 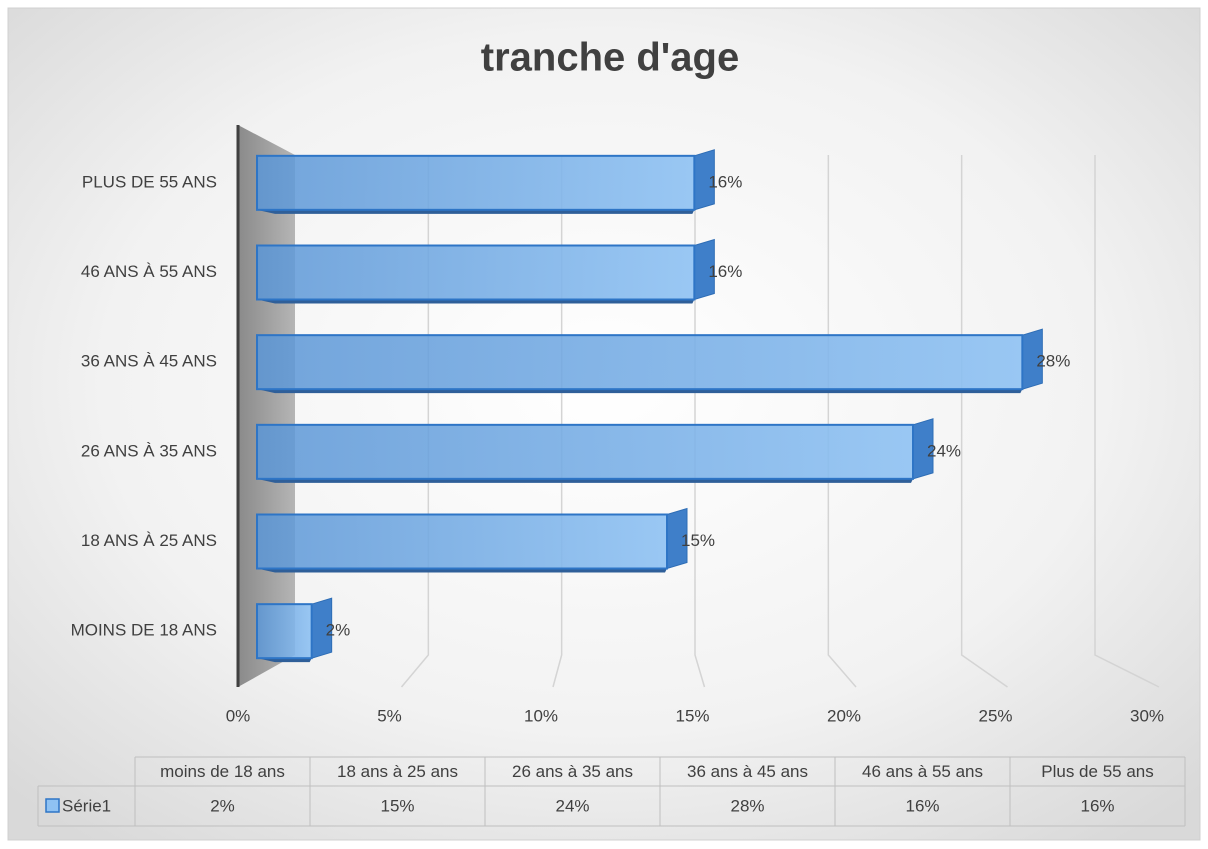 I want to click on y-tick-label: 36 ANS À 45 ANS, so click(x=149, y=361).